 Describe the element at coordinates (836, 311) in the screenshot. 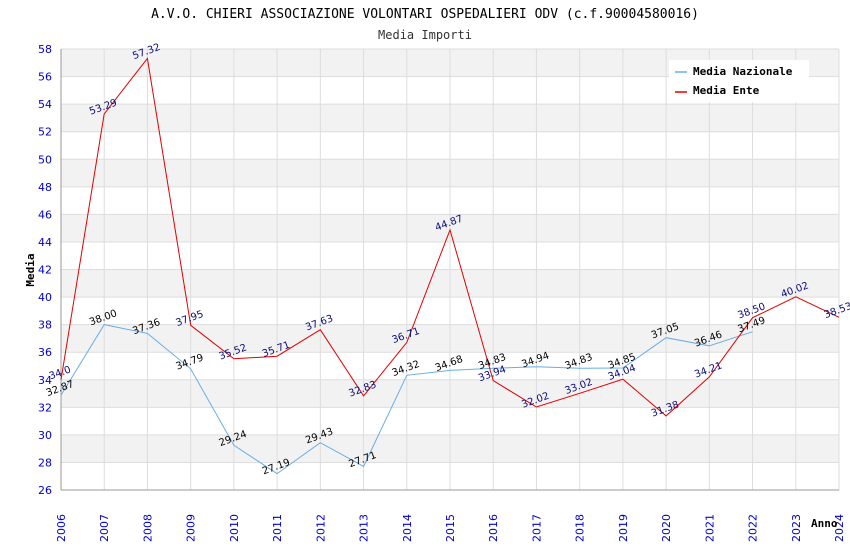

I see `data-label: 38.53` at that location.